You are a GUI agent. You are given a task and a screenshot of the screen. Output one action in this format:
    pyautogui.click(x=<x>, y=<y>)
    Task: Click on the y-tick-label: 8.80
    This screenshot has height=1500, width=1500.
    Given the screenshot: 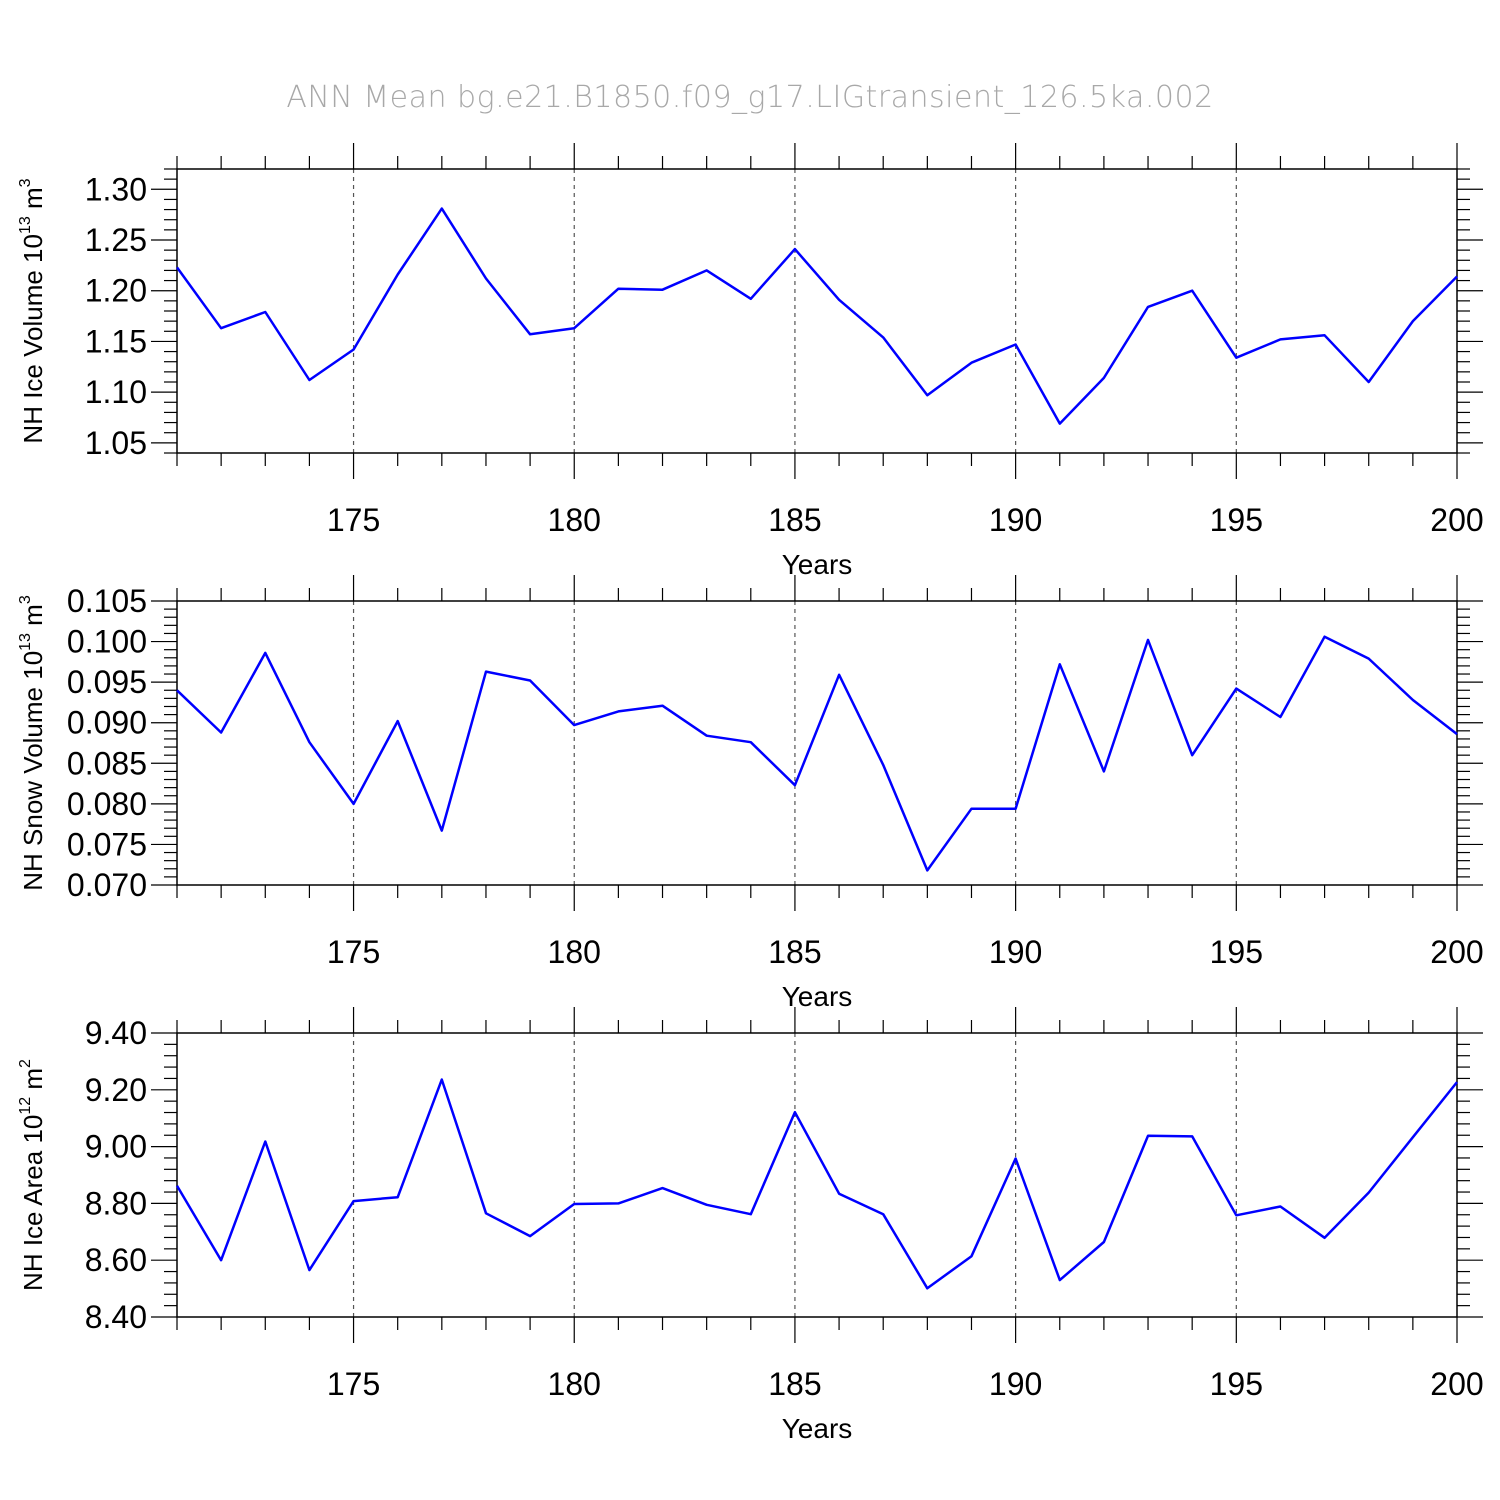 What is the action you would take?
    pyautogui.click(x=116, y=1203)
    